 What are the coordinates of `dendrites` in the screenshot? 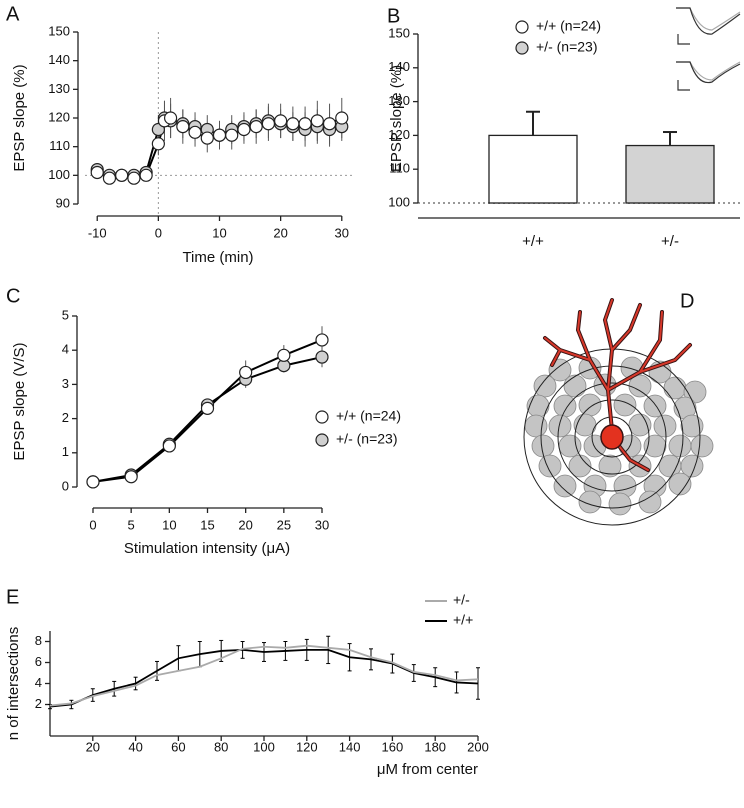 It's located at (617, 385).